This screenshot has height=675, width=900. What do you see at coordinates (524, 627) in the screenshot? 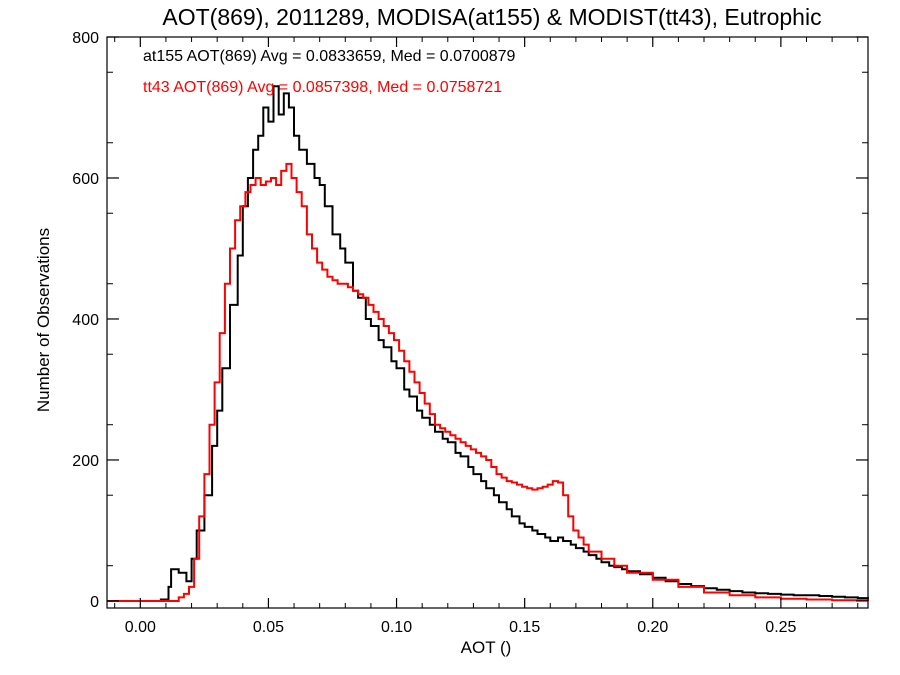
I see `x-tick-label: 0.15` at bounding box center [524, 627].